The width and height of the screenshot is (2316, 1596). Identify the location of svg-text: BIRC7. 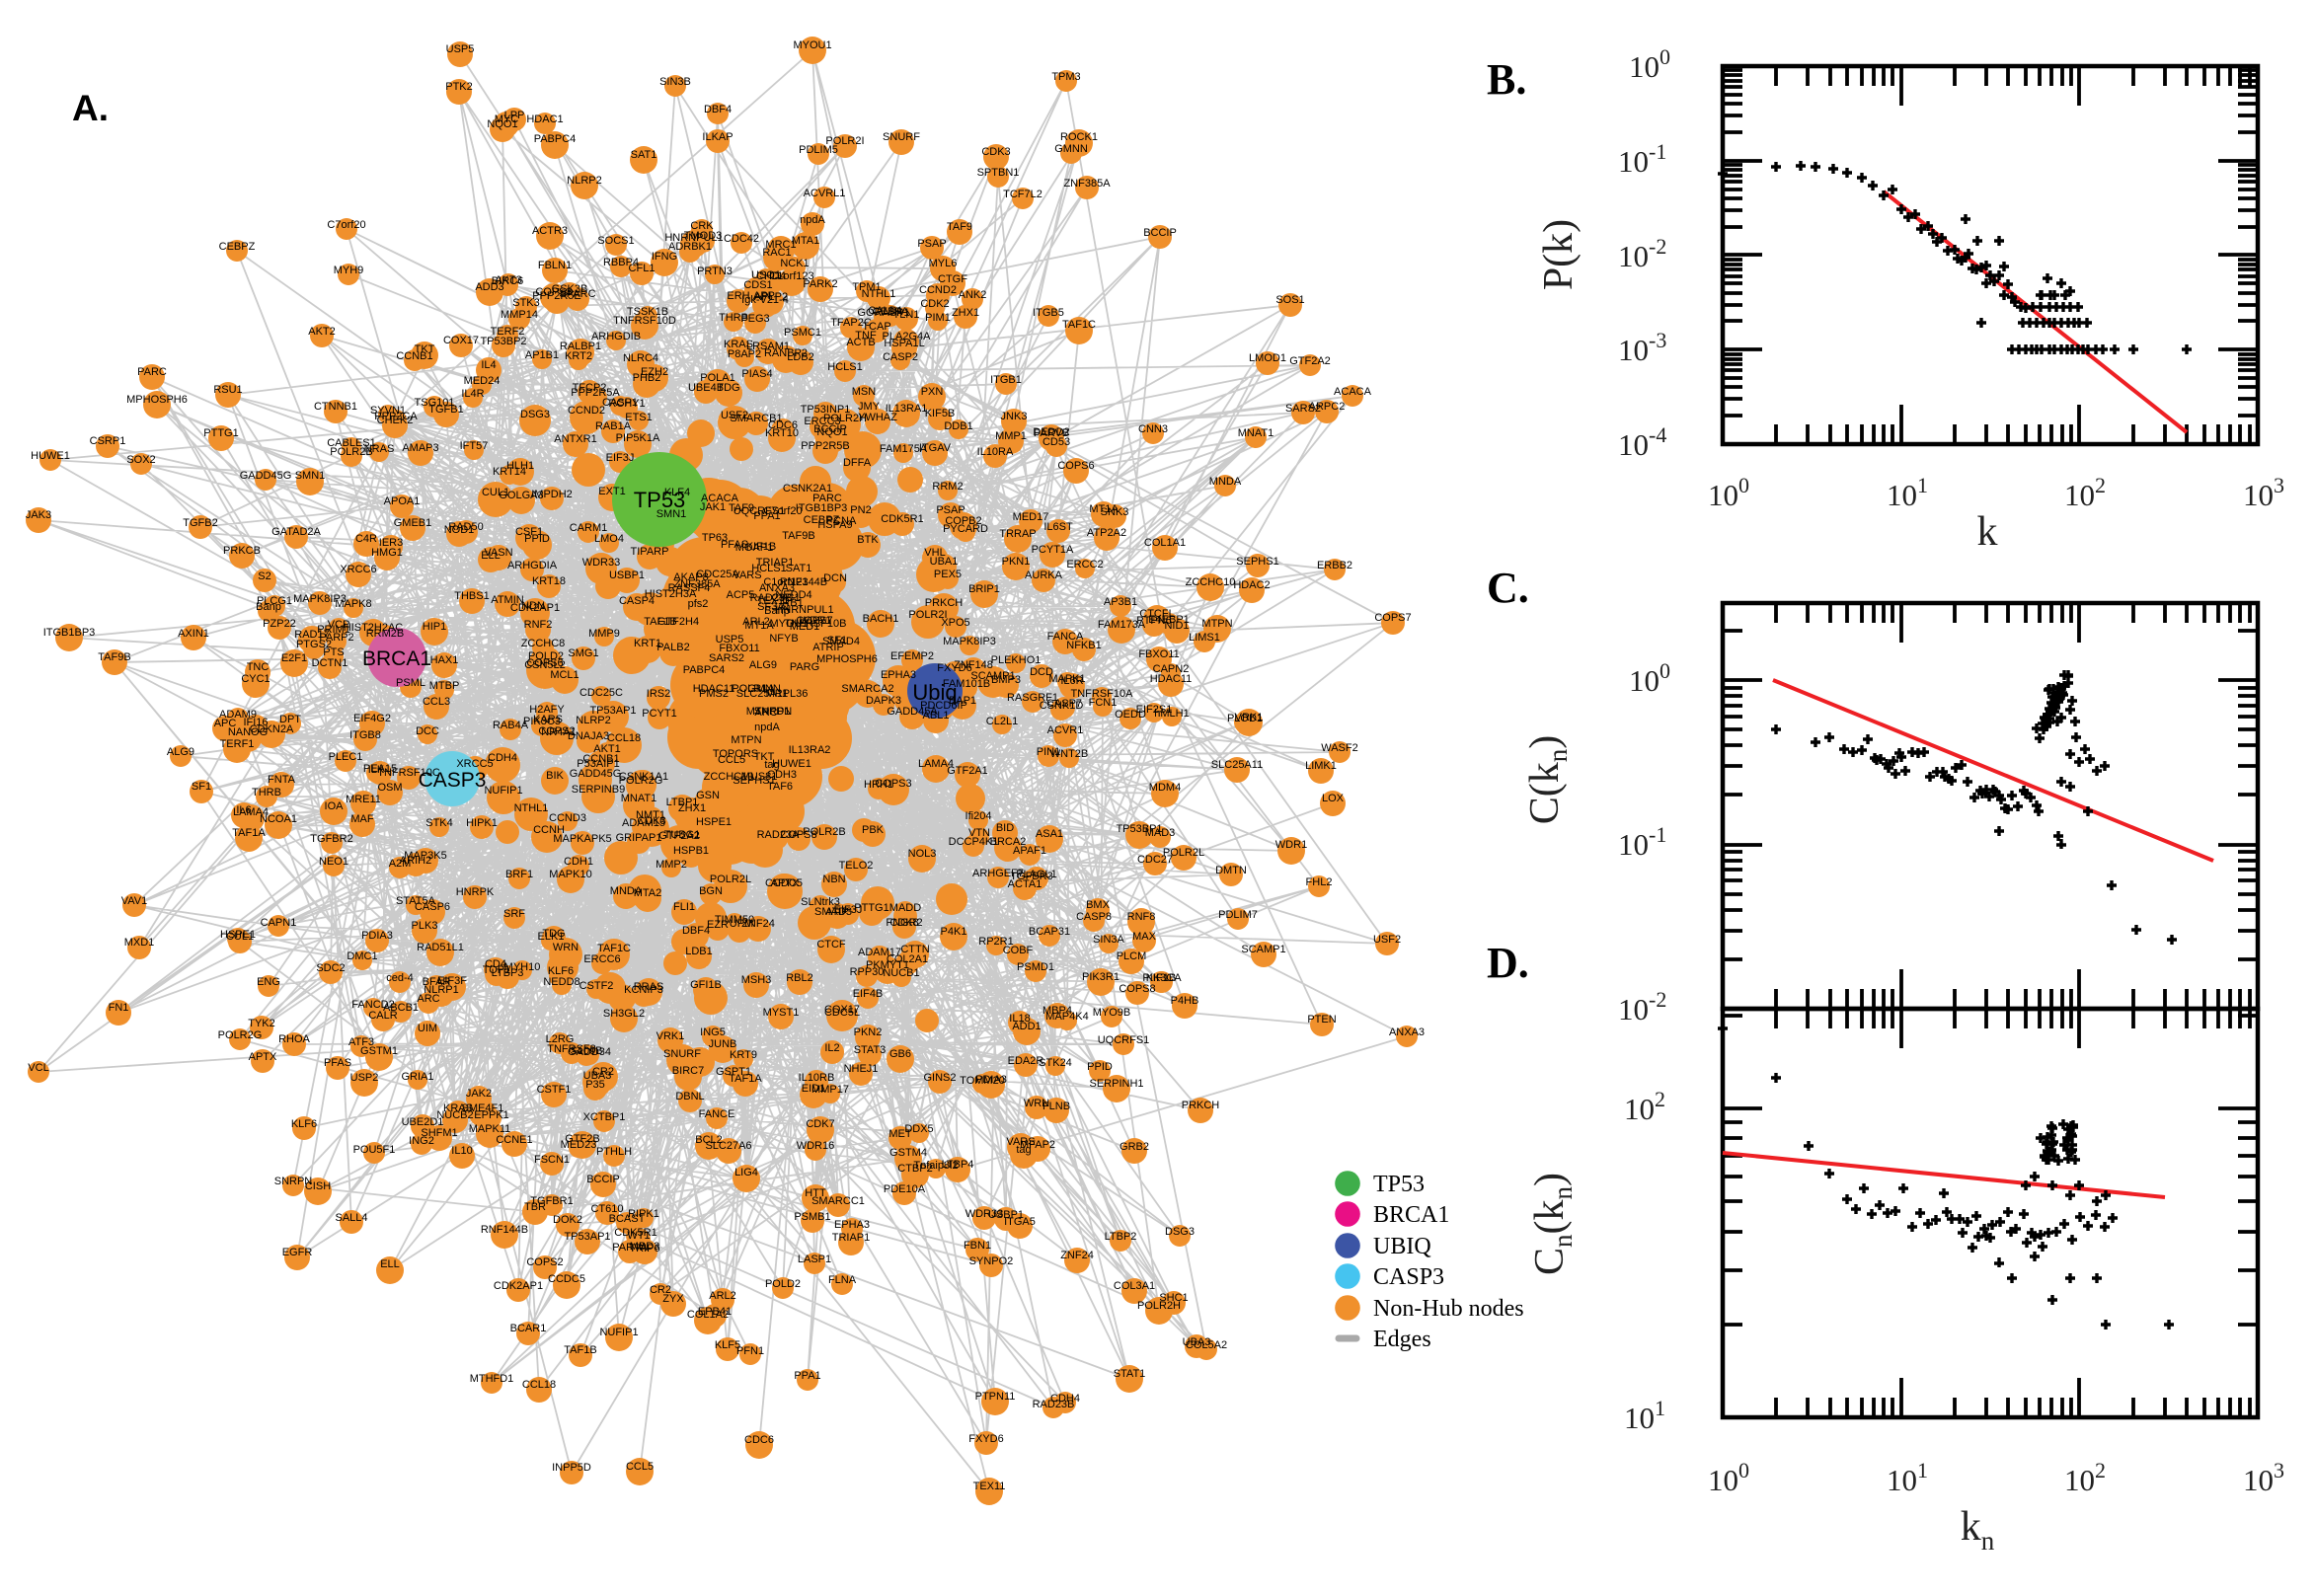
(688, 1071).